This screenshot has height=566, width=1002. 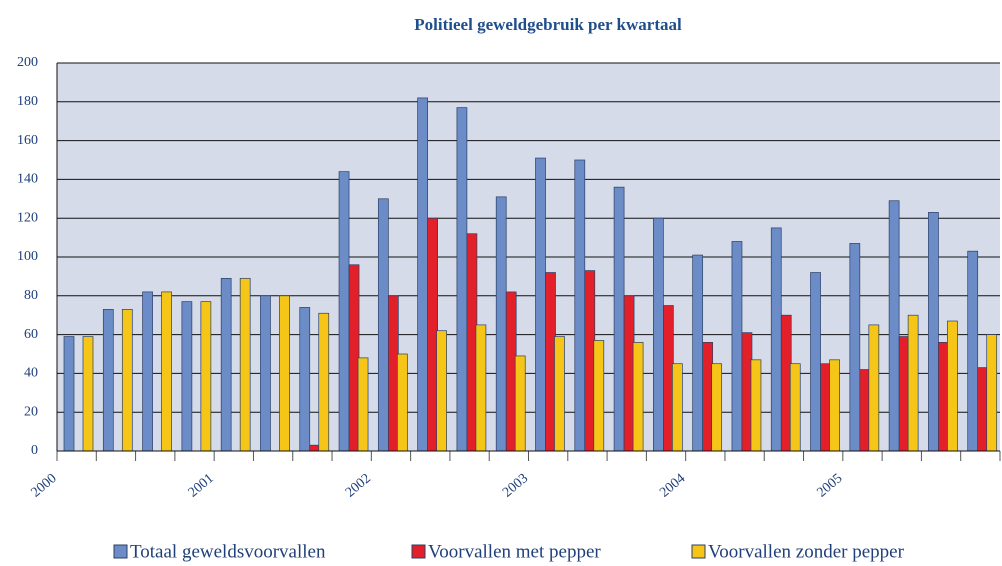 I want to click on x-tick-label: 2001, so click(x=201, y=485).